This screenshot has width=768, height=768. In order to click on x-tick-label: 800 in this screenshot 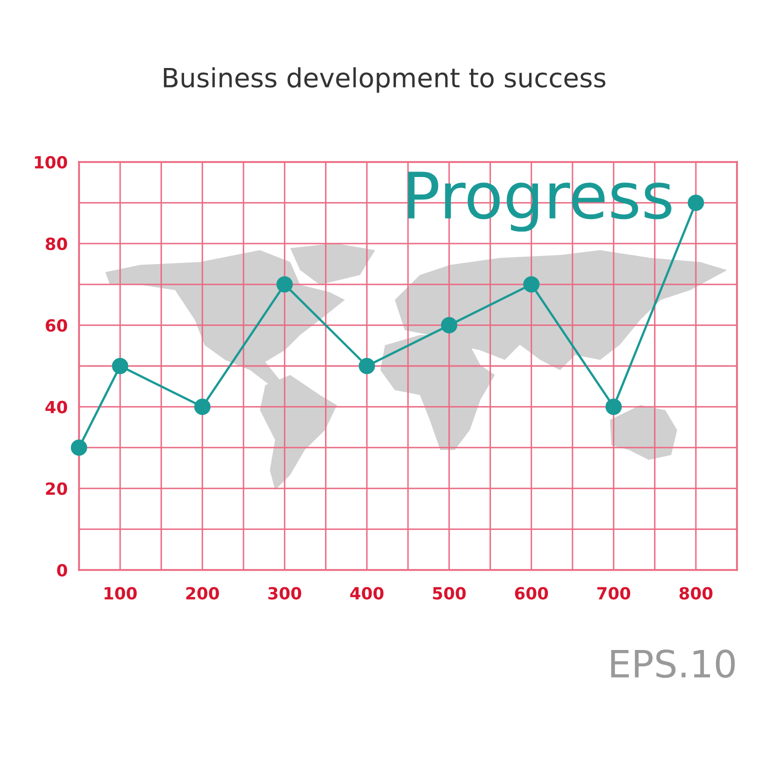, I will do `click(696, 593)`.